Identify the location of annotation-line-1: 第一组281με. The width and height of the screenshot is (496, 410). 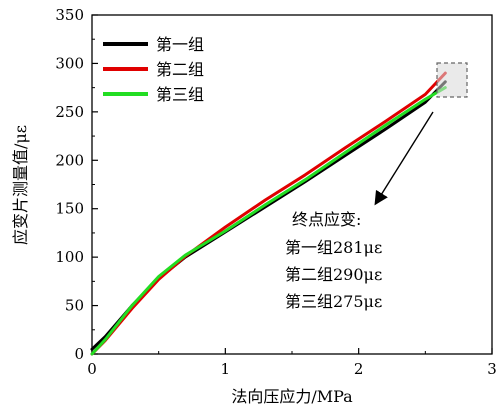
(333, 247).